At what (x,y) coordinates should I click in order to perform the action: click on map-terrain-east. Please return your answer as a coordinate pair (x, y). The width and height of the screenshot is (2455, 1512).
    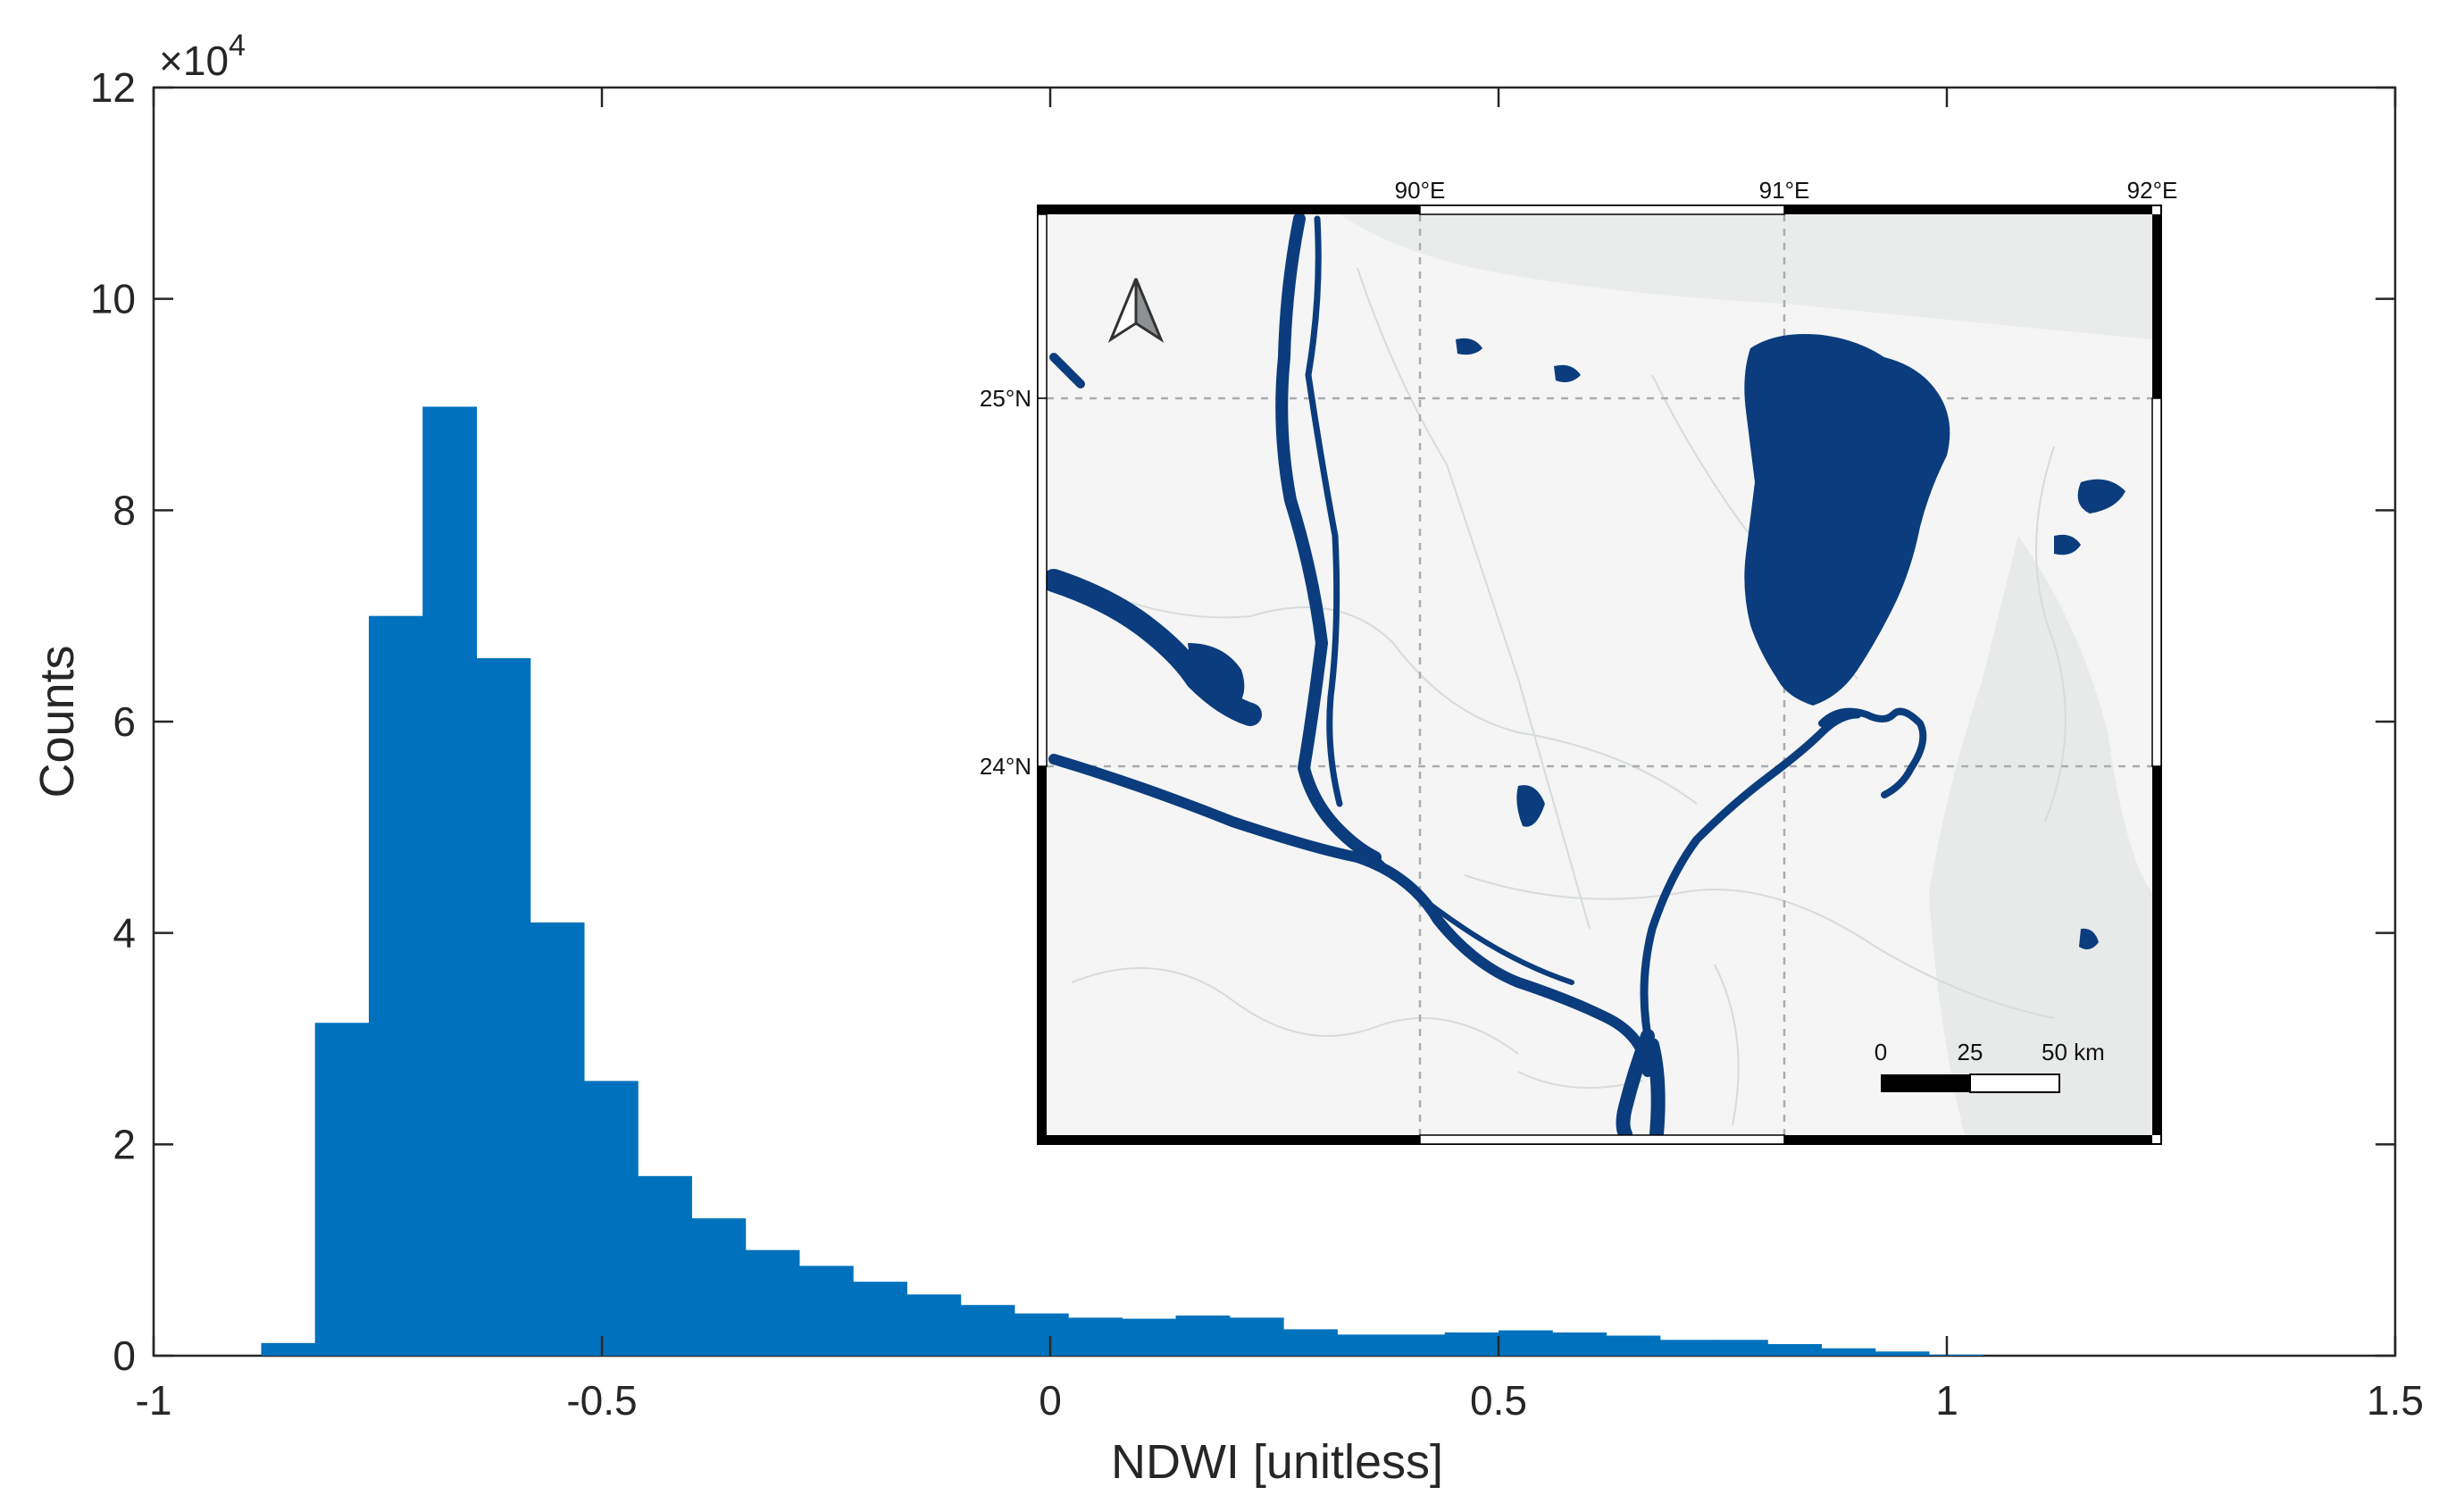
    Looking at the image, I should click on (2040, 835).